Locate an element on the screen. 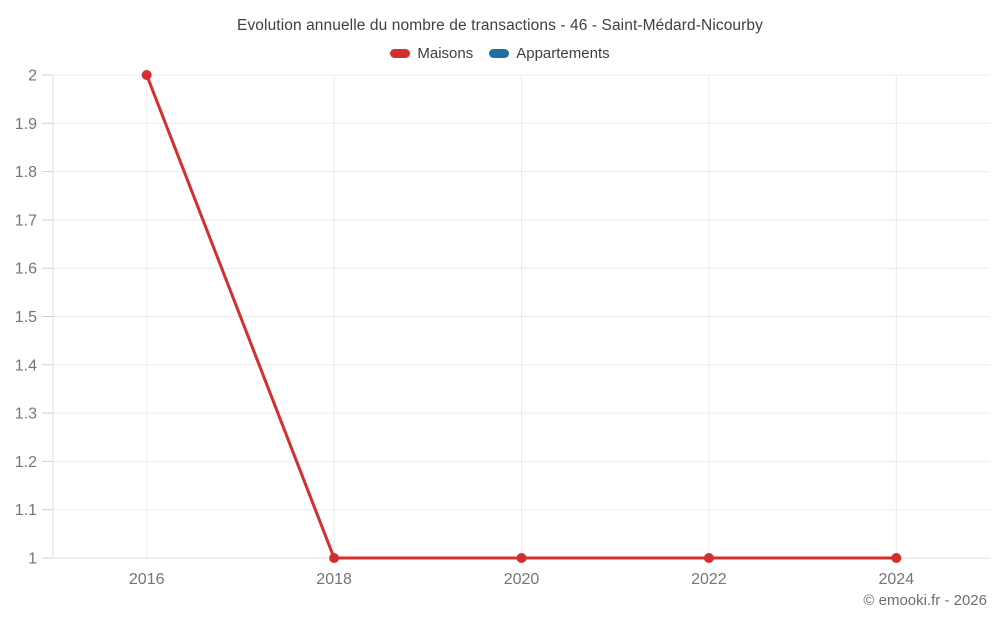 The height and width of the screenshot is (625, 1000). y-tick-label: 1.8 is located at coordinates (26, 172).